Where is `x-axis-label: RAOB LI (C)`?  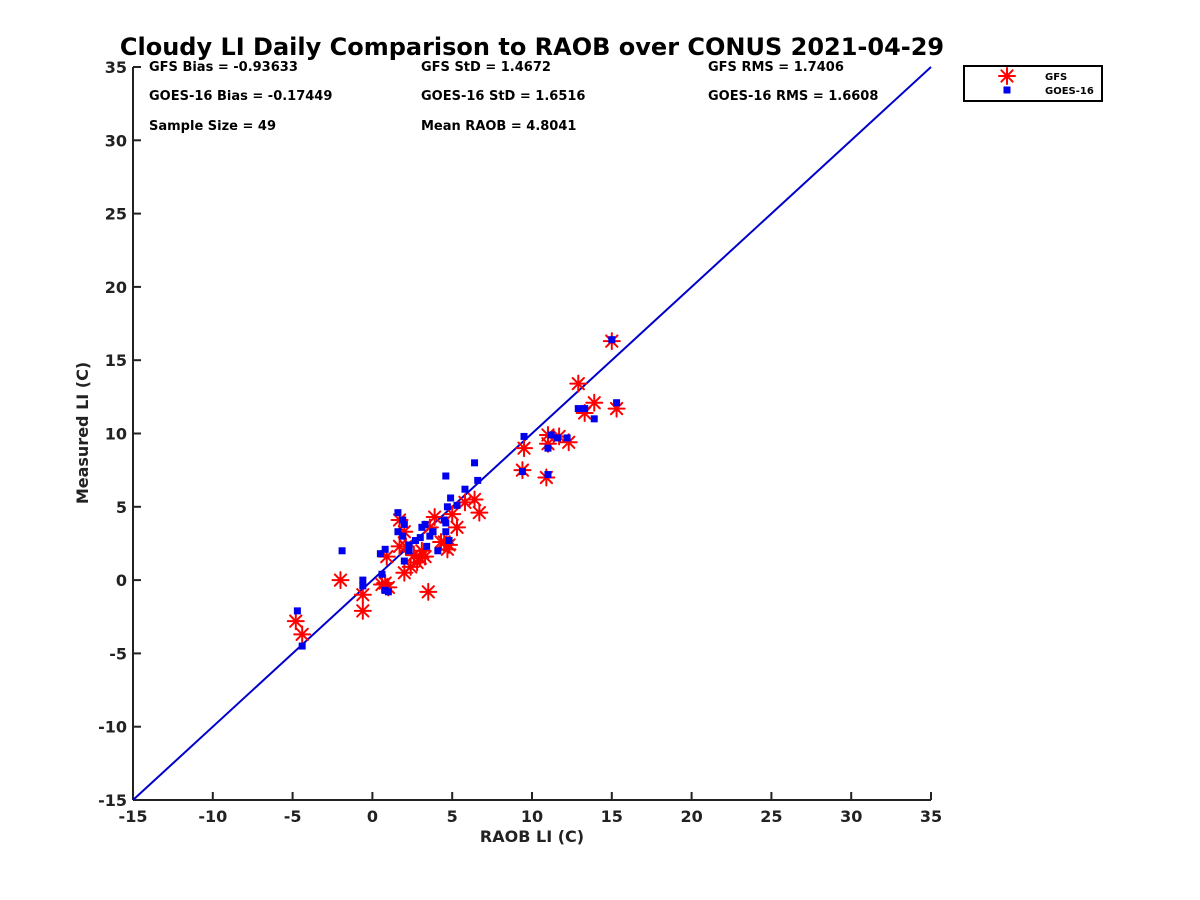 x-axis-label: RAOB LI (C) is located at coordinates (532, 836).